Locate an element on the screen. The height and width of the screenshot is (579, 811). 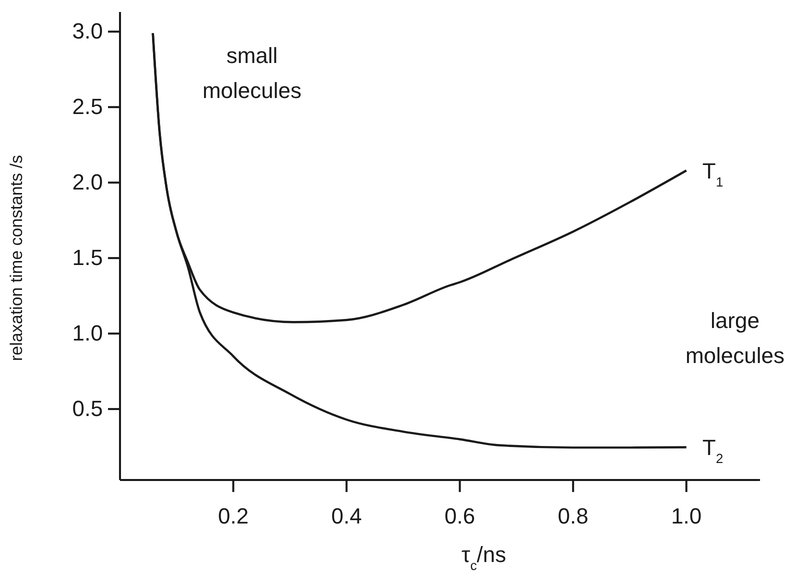
y-tick-label: 2.5 is located at coordinates (87, 107).